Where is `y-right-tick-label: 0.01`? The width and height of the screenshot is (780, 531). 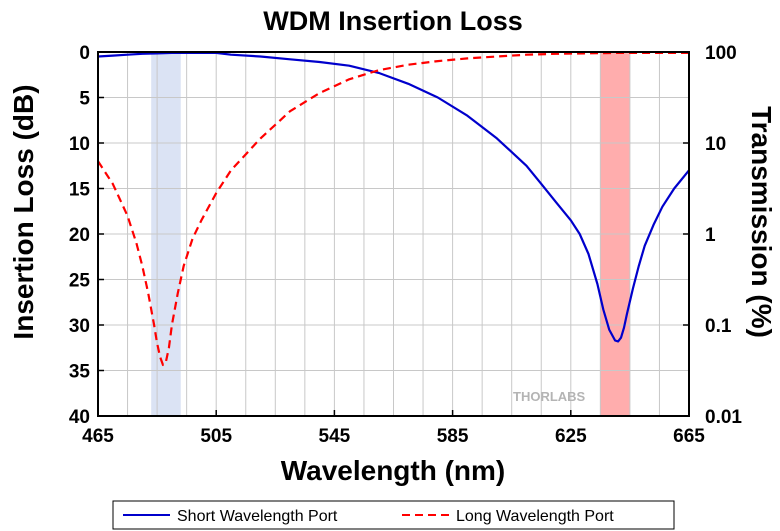
y-right-tick-label: 0.01 is located at coordinates (723, 417).